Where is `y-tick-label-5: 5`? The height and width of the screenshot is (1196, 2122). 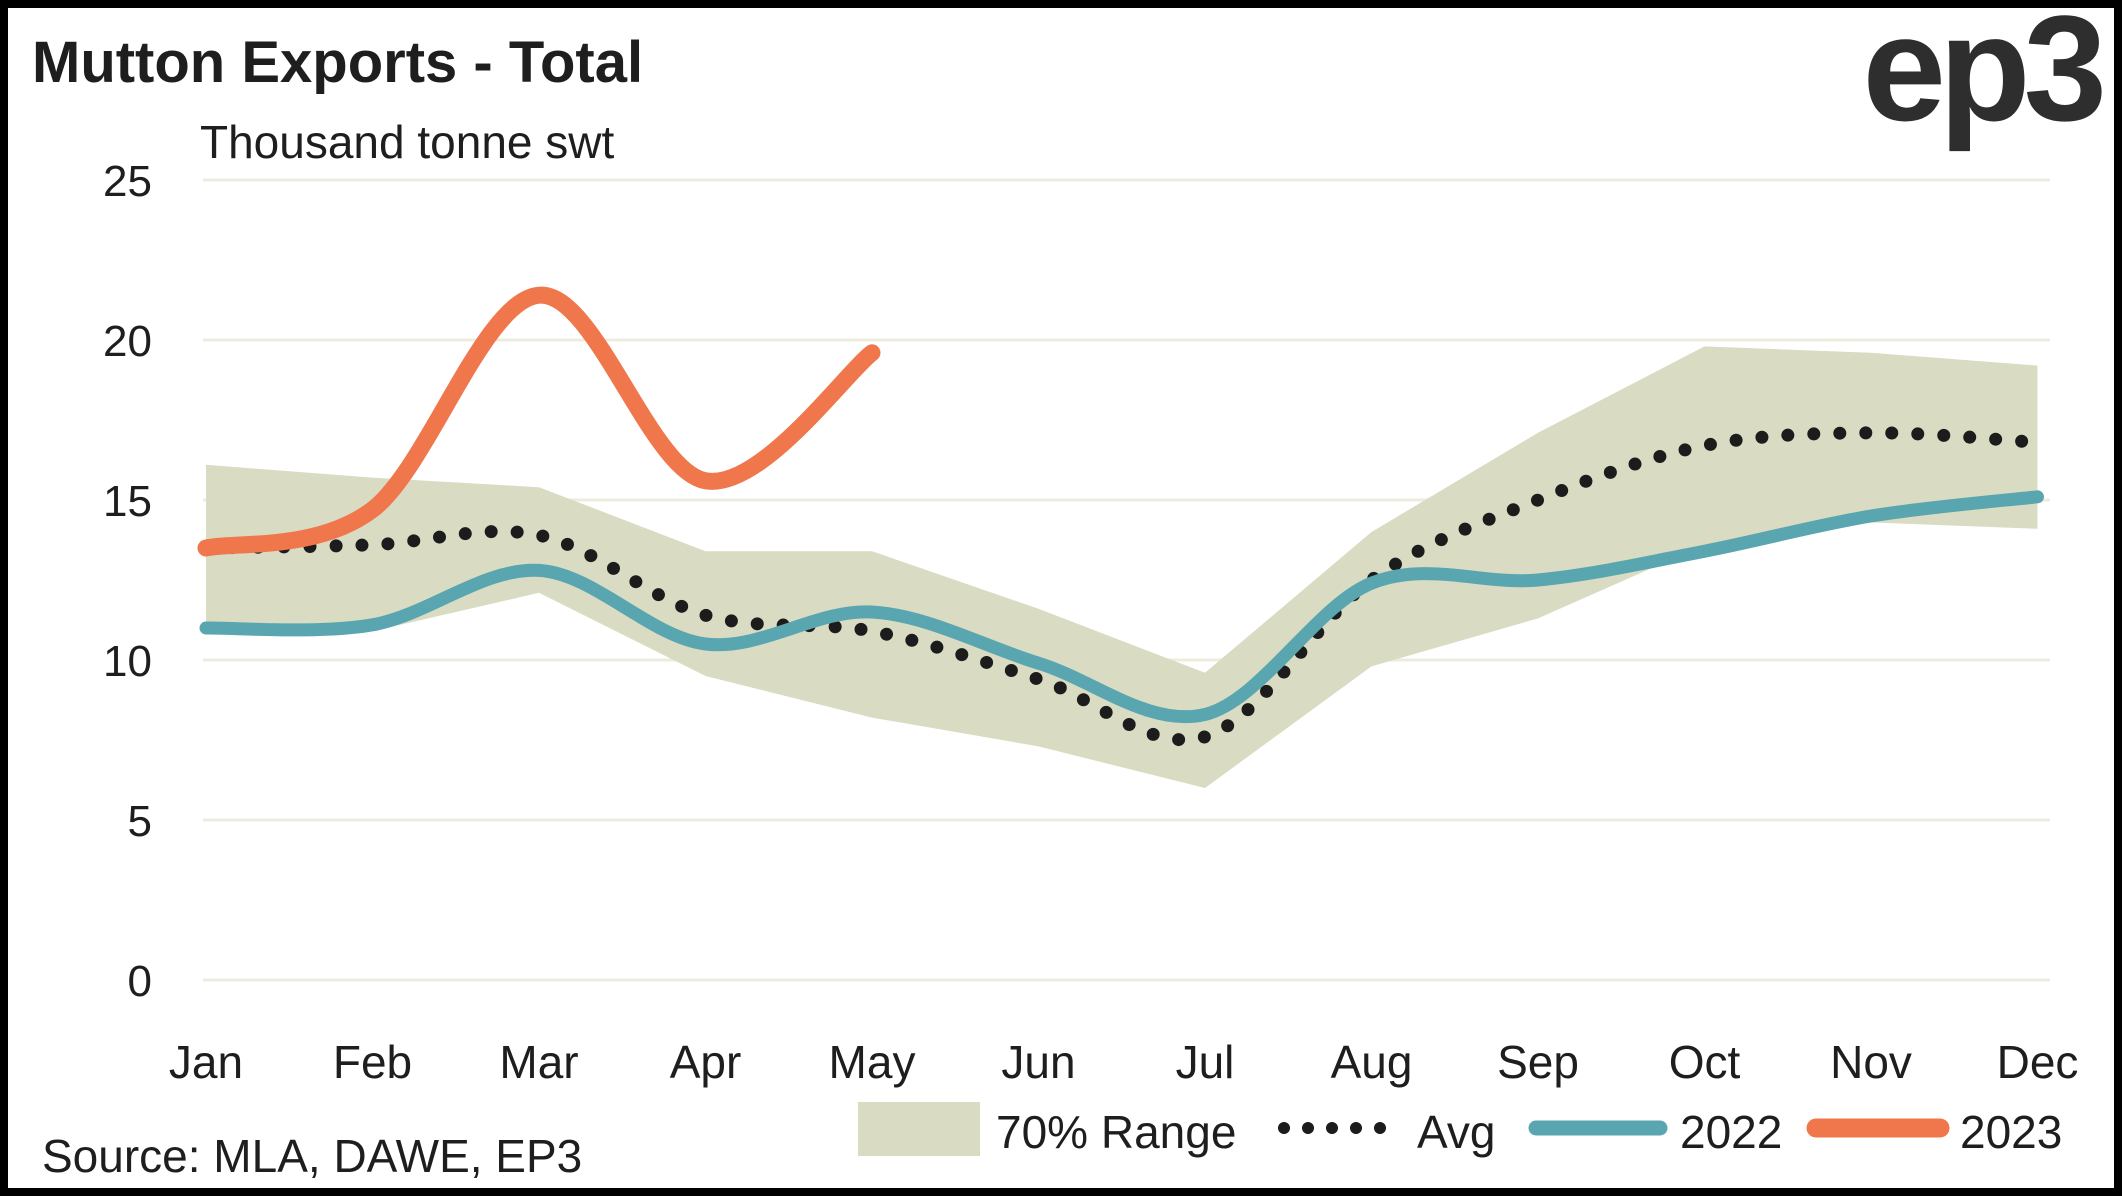
y-tick-label-5: 5 is located at coordinates (140, 821).